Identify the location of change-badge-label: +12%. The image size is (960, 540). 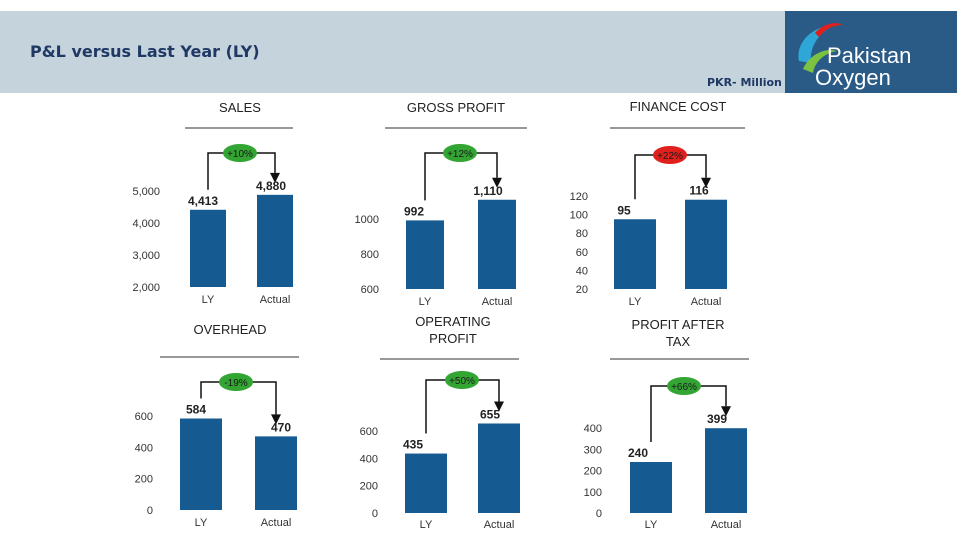
(460, 154).